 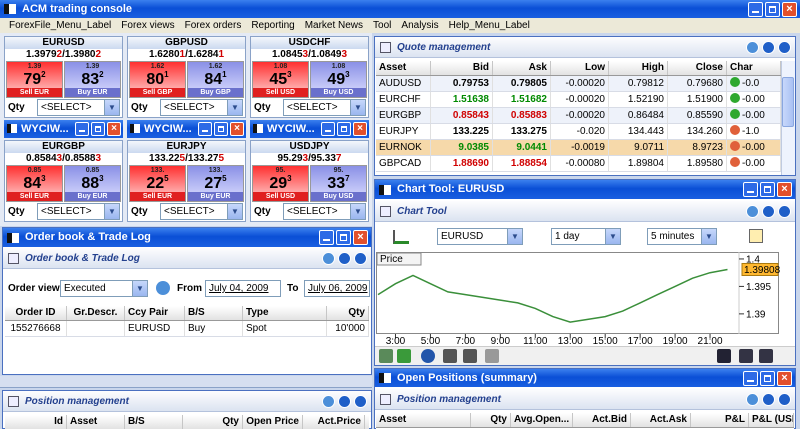 I want to click on sell-button: 95. 293 Sell USD, so click(x=280, y=183).